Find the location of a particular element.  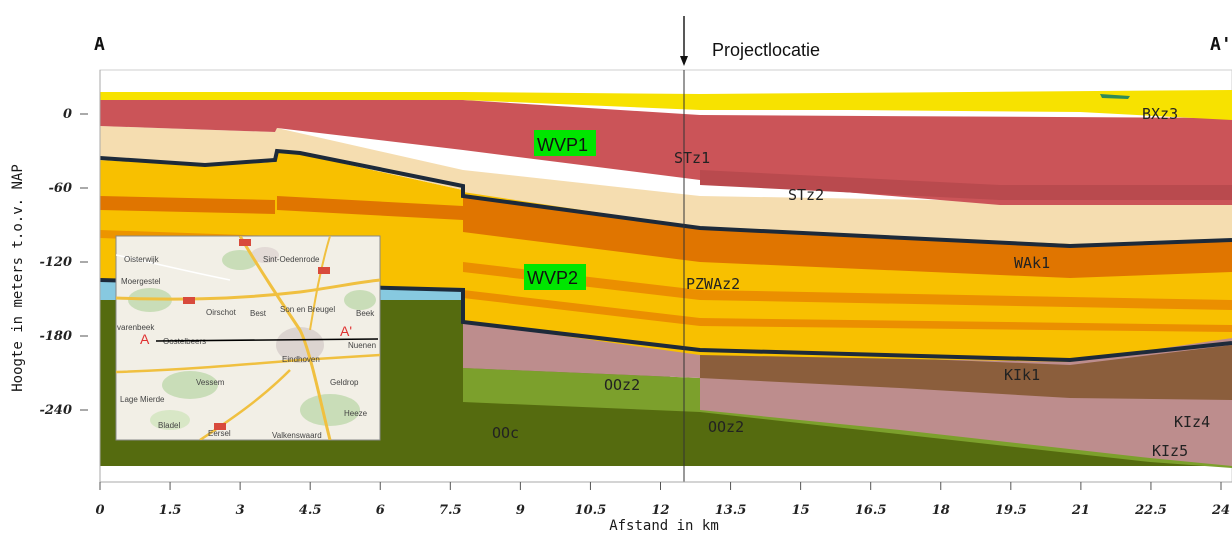

unit-kiz5: KIz5 is located at coordinates (1170, 451).